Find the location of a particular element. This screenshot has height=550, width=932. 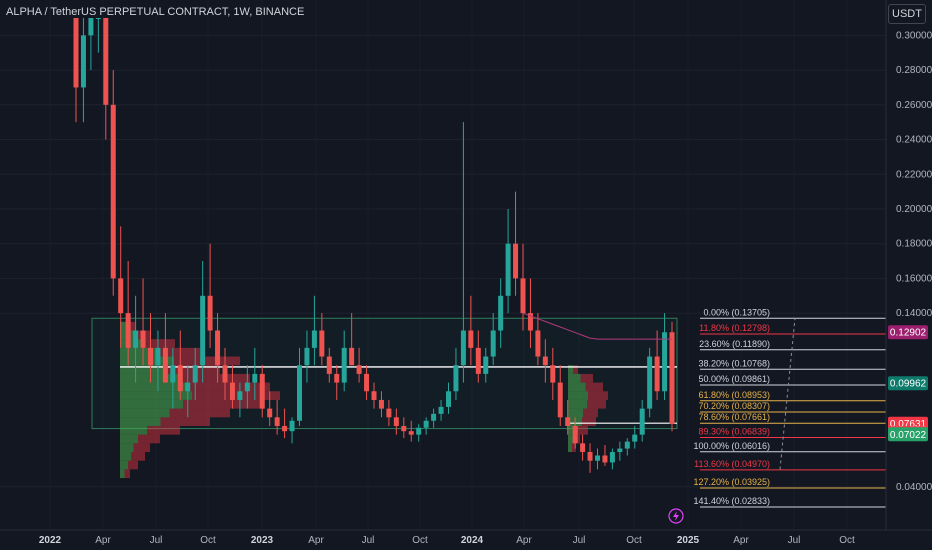

fib-level-label: 113.60% (0.04970) is located at coordinates (732, 464).